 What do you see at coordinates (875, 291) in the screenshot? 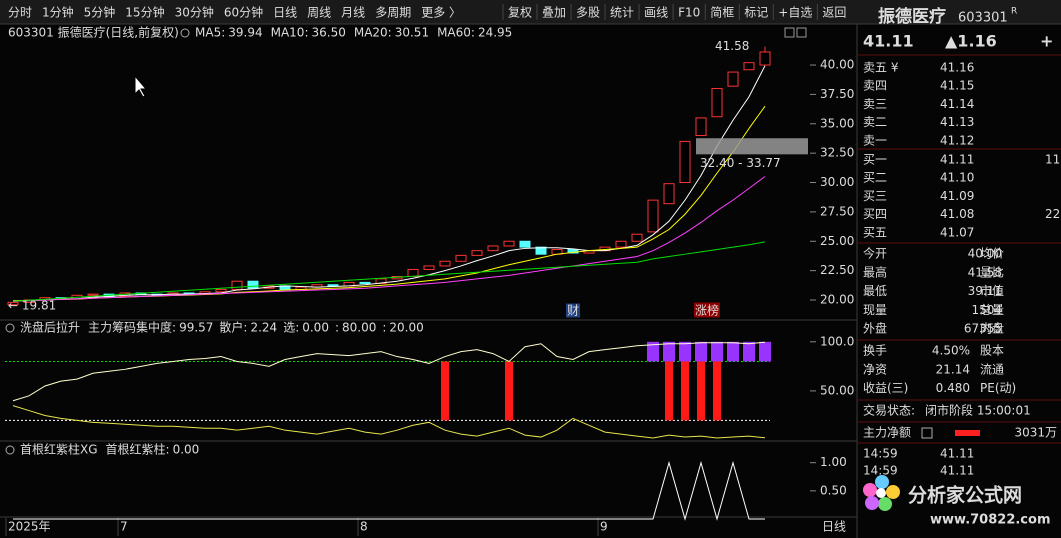
I see `stat-label: 最低` at bounding box center [875, 291].